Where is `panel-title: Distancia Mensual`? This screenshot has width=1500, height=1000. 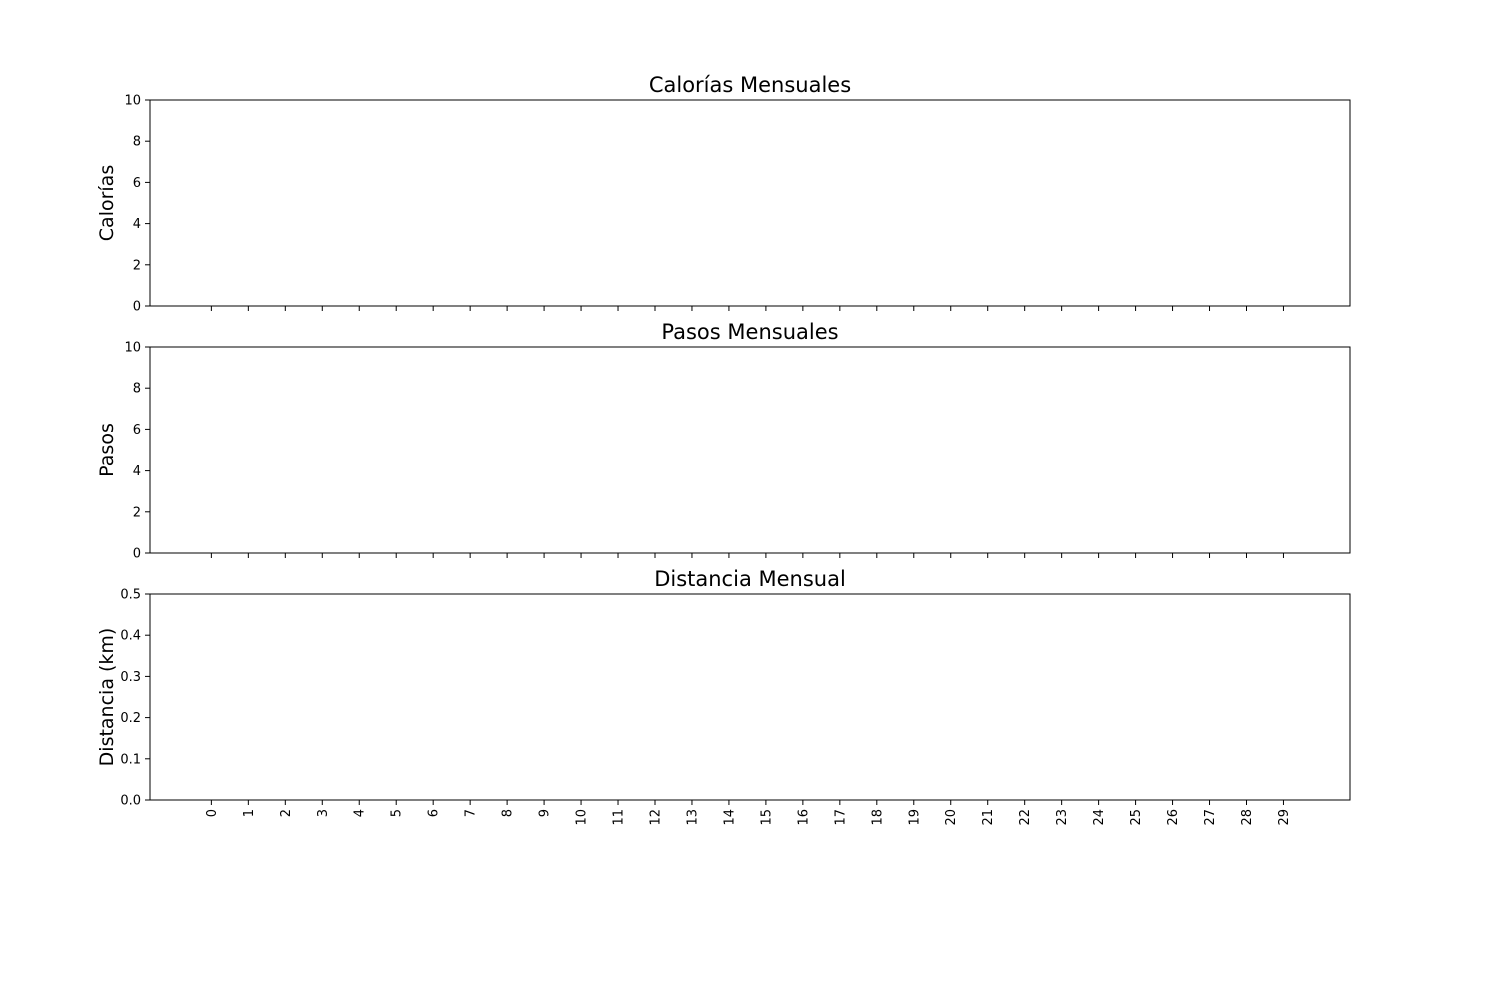 panel-title: Distancia Mensual is located at coordinates (750, 579).